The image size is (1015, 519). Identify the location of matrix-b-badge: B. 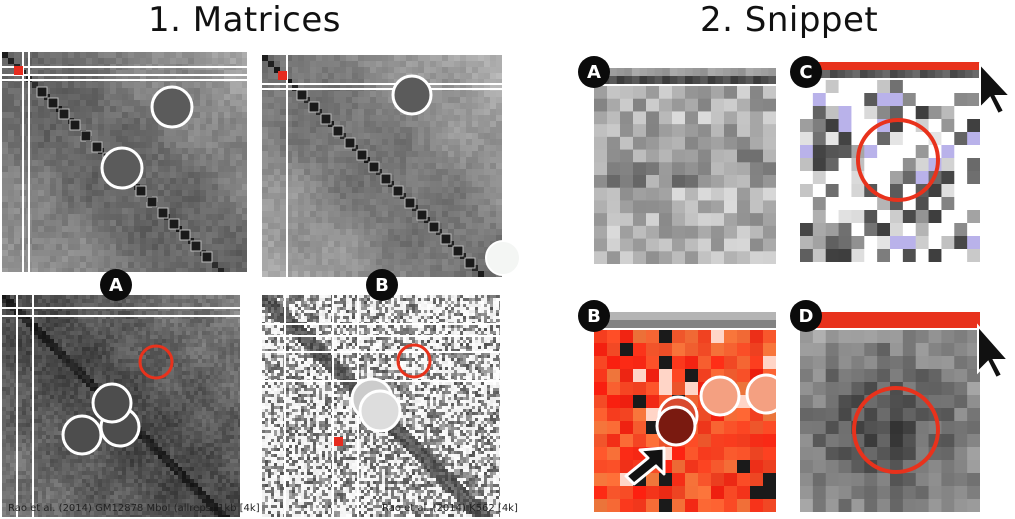
(382, 285).